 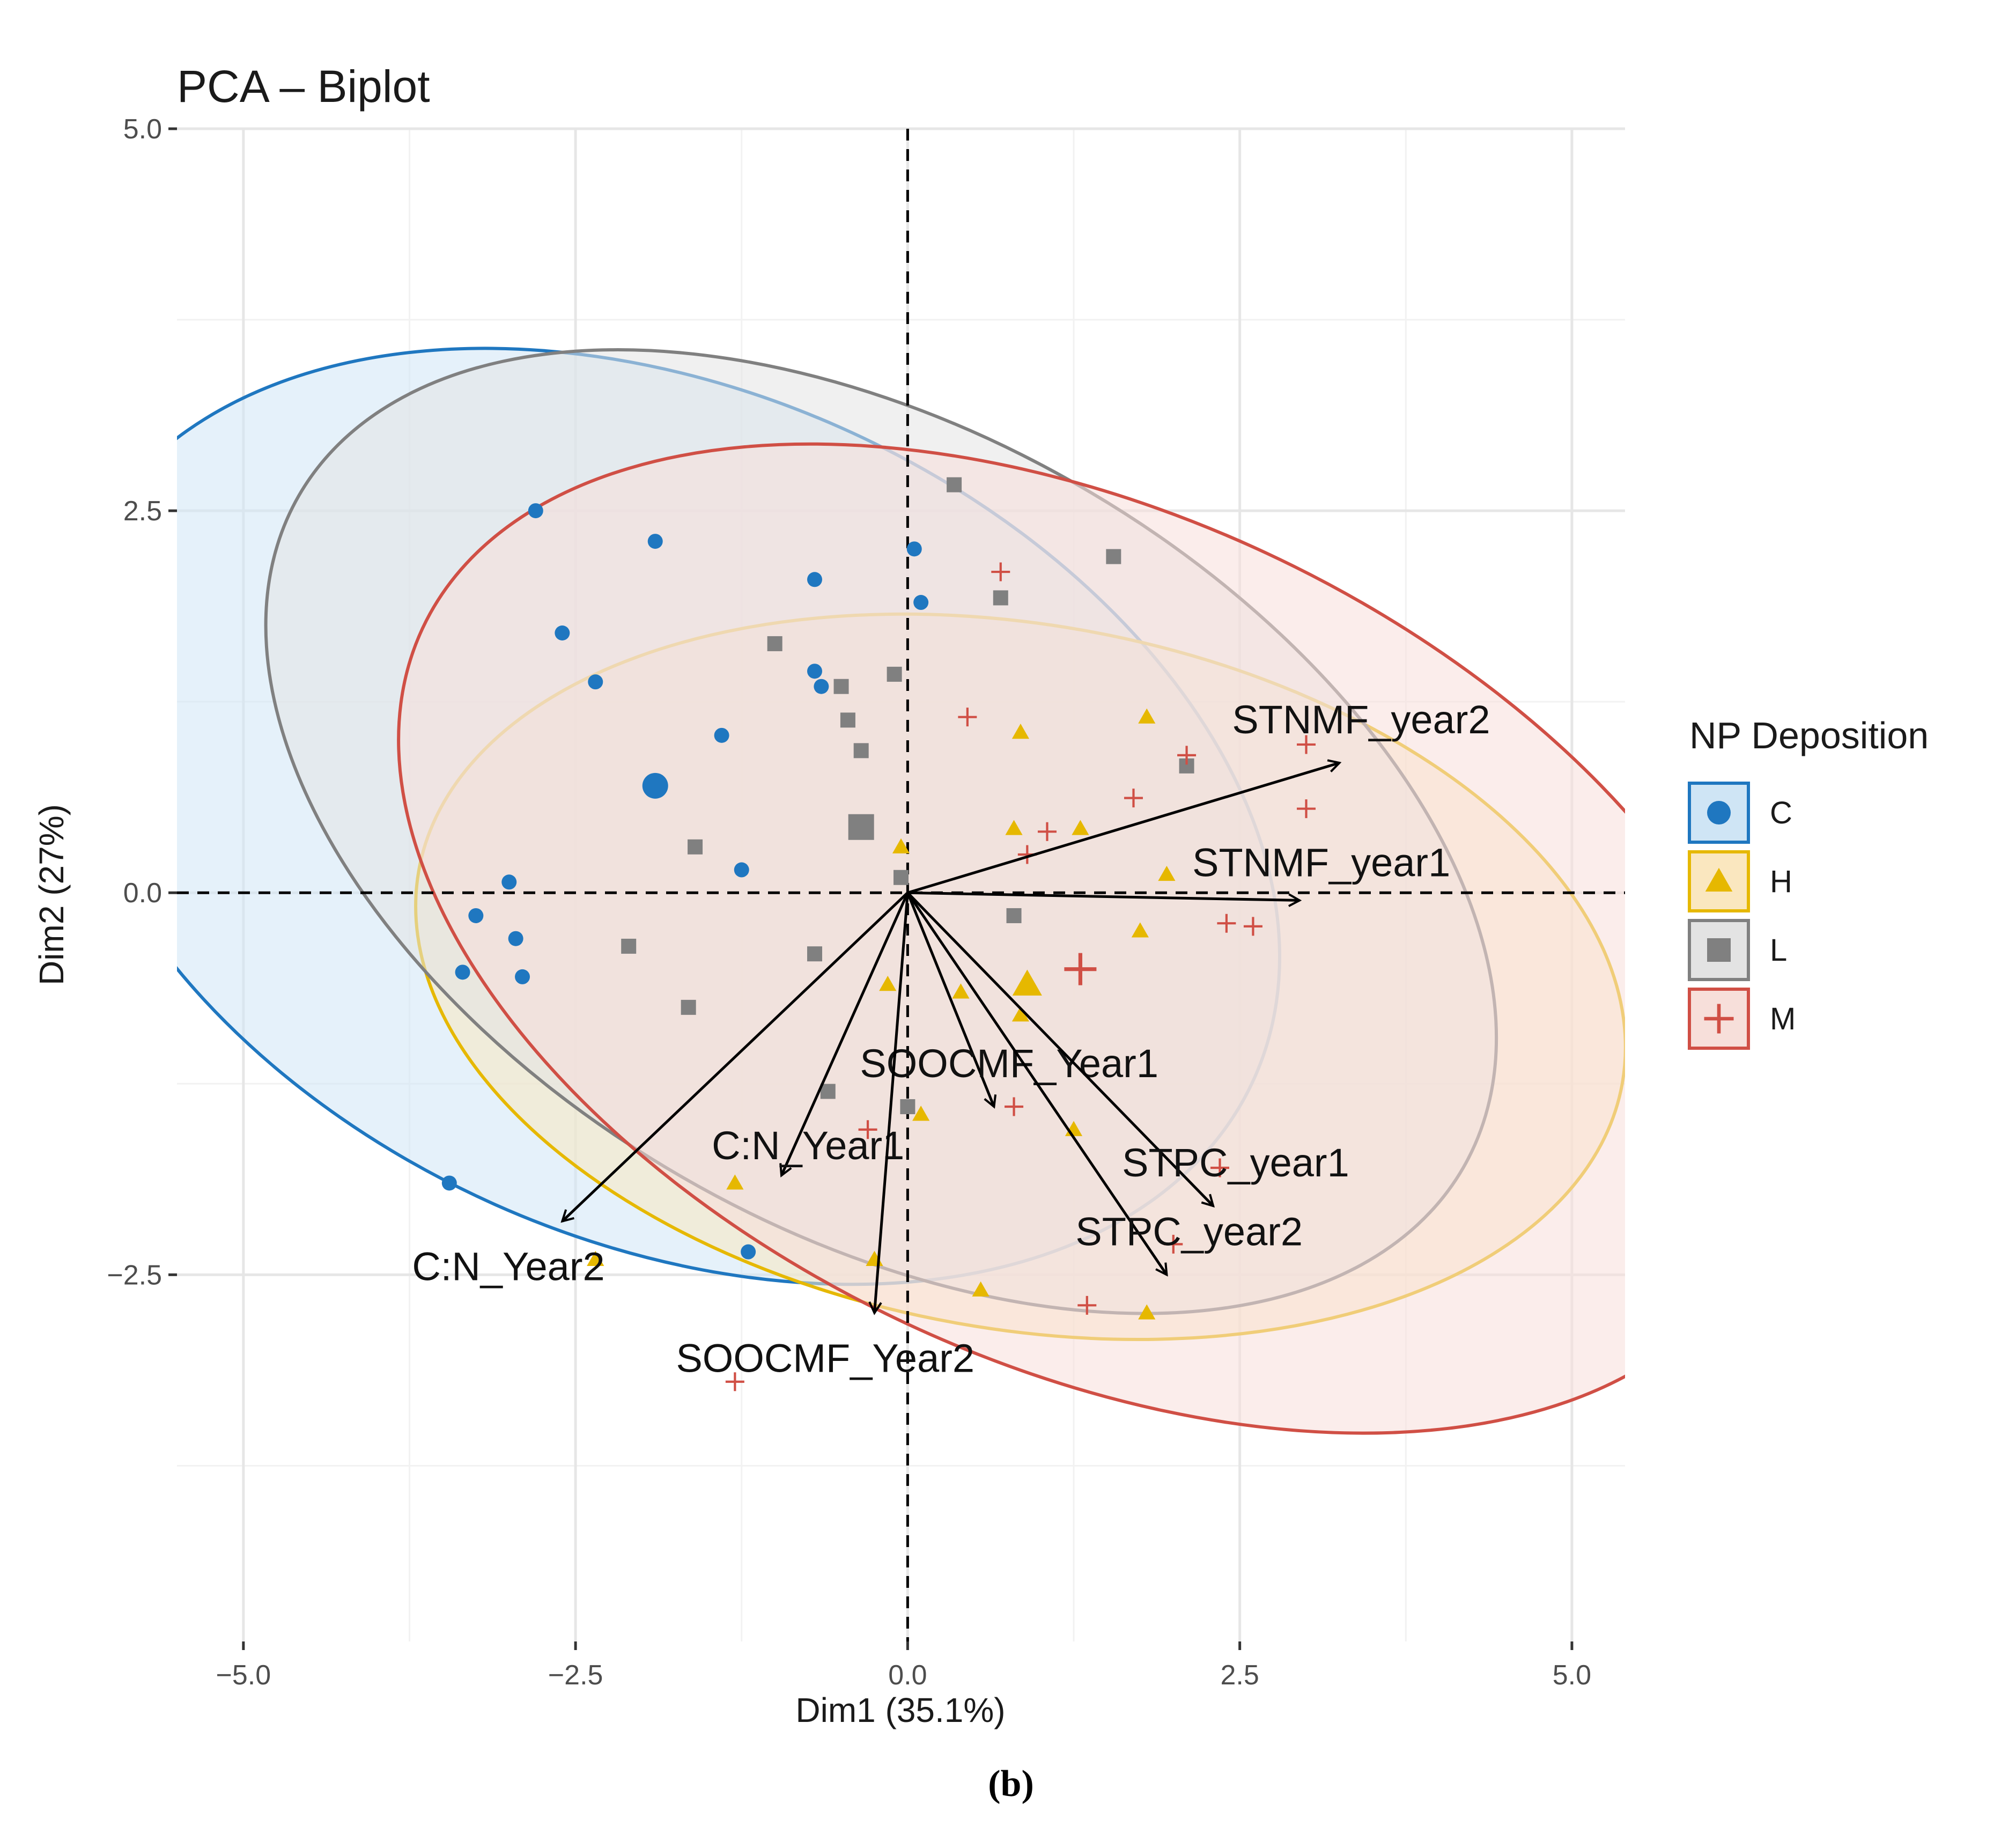 What do you see at coordinates (1240, 1675) in the screenshot?
I see `x-tick-label: 2.5` at bounding box center [1240, 1675].